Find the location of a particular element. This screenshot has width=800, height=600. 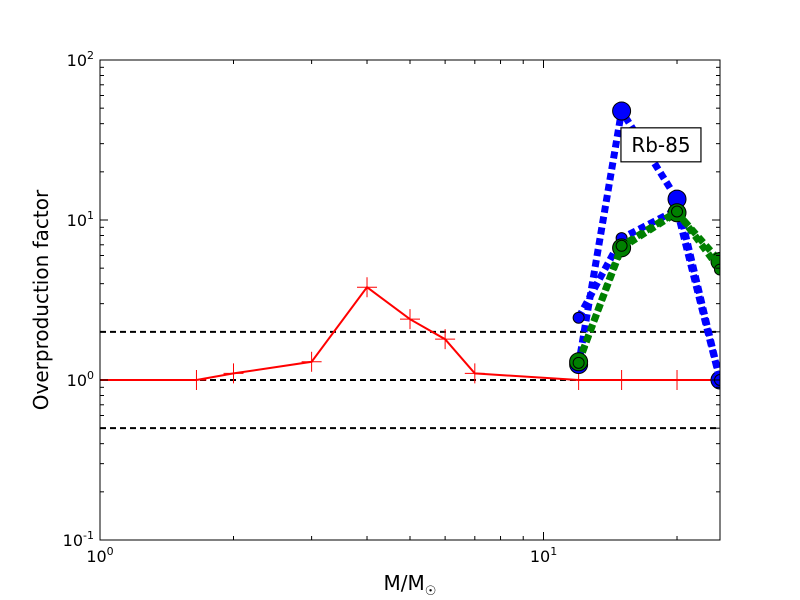

y-tick-label: 10⁰ is located at coordinates (80, 379).